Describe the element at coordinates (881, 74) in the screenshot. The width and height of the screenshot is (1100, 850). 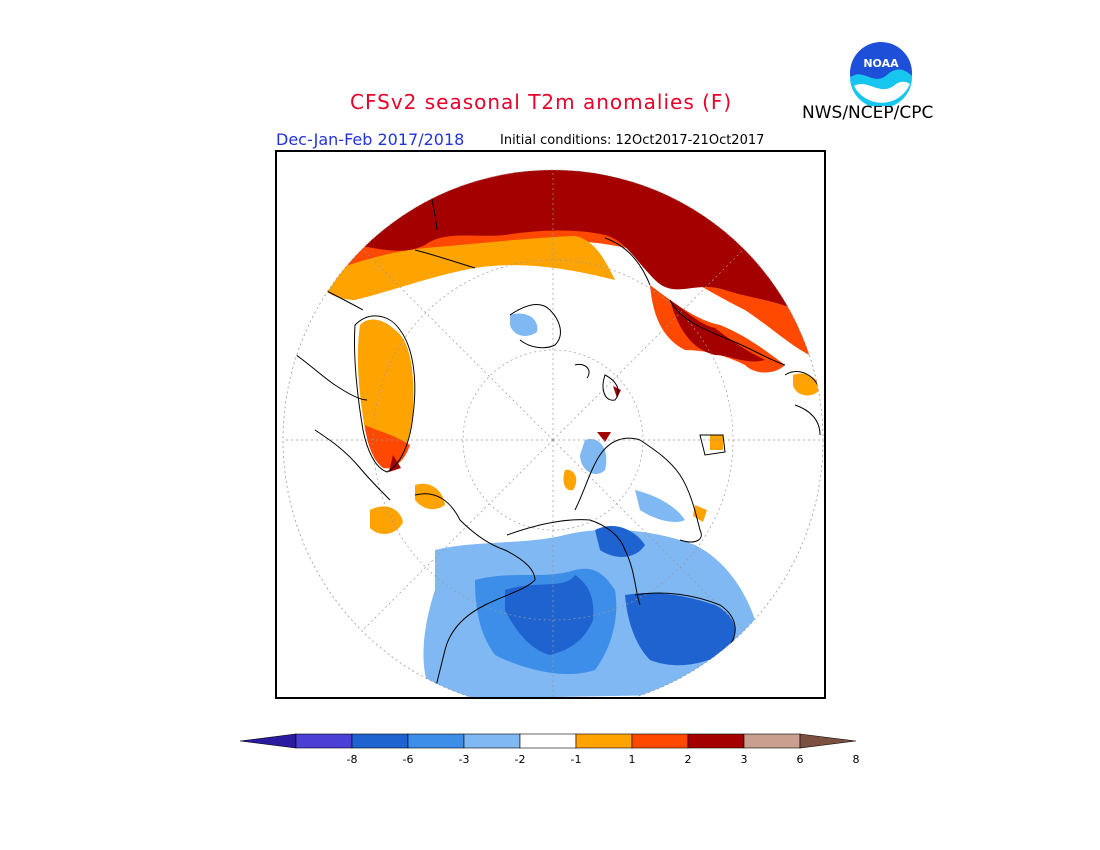
I see `noaa-logo-icon: NOAA` at that location.